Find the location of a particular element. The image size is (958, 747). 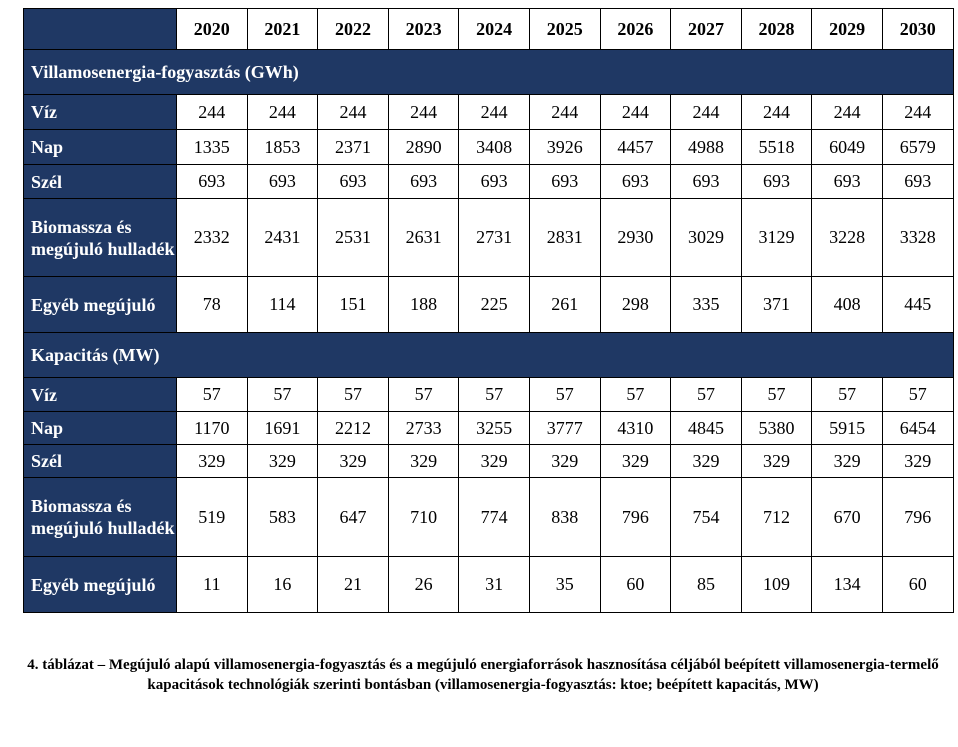

value-cell: 1691 is located at coordinates (282, 428).